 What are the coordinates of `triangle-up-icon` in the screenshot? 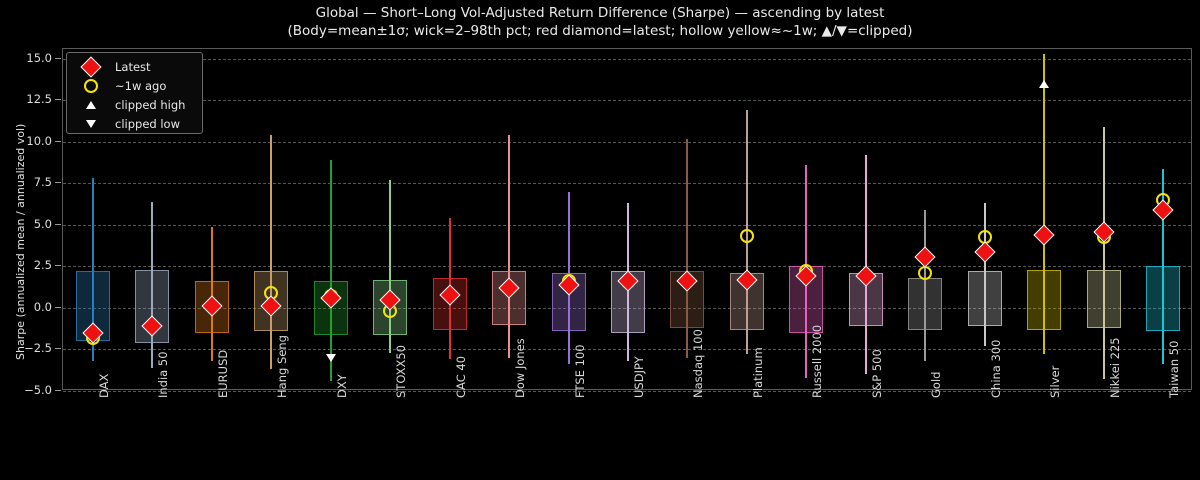 It's located at (91, 105).